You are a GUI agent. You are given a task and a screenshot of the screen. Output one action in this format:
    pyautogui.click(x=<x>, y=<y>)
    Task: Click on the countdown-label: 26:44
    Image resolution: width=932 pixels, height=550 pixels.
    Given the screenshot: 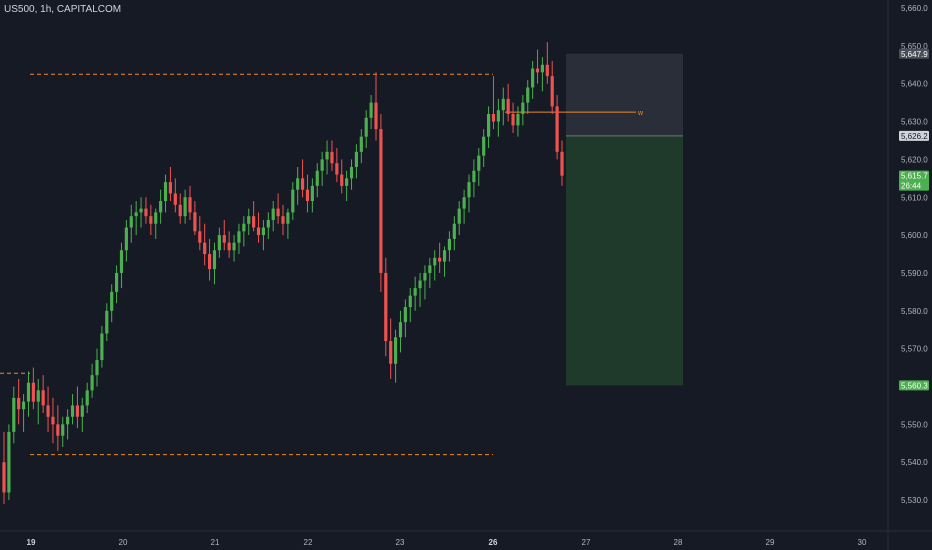 What is the action you would take?
    pyautogui.click(x=911, y=186)
    